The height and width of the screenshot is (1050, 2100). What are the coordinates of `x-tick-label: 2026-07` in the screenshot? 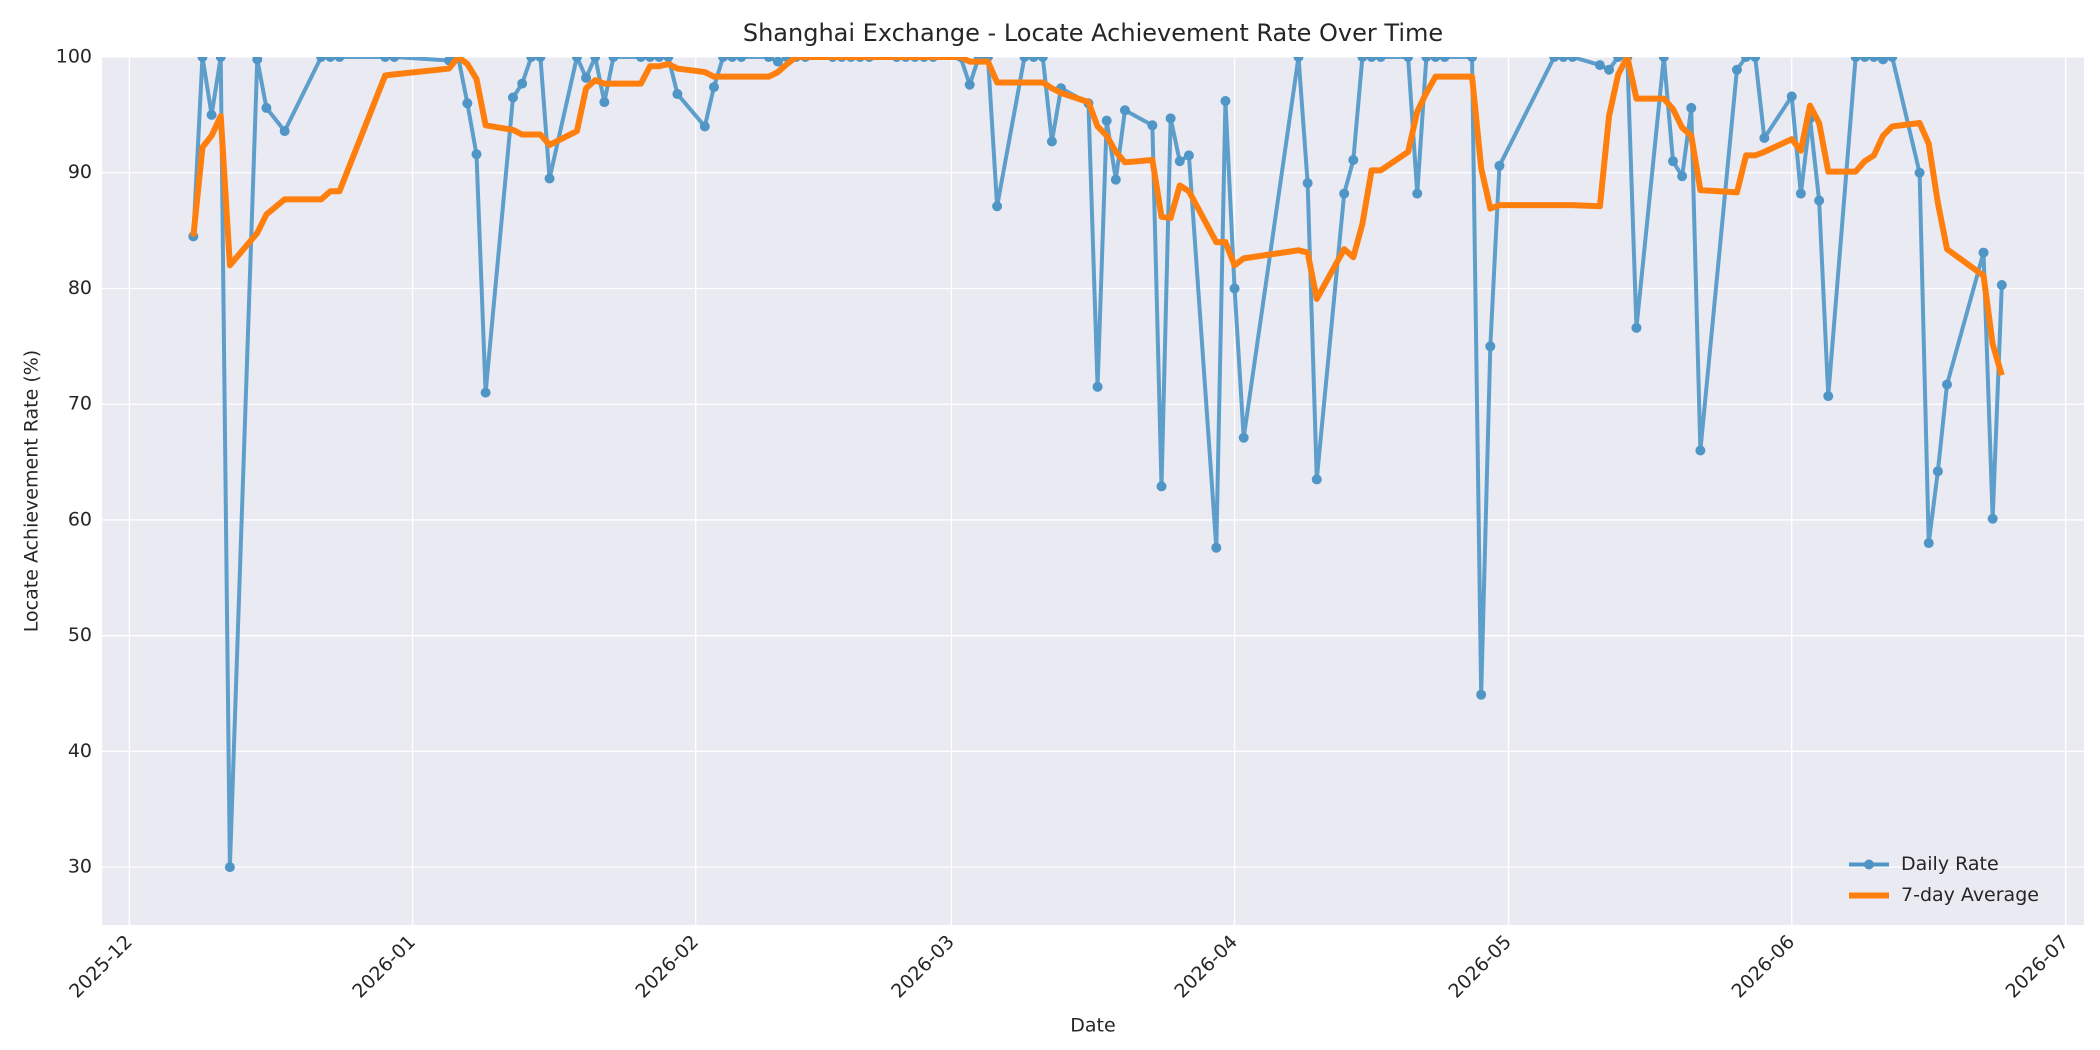 It's located at (2037, 967).